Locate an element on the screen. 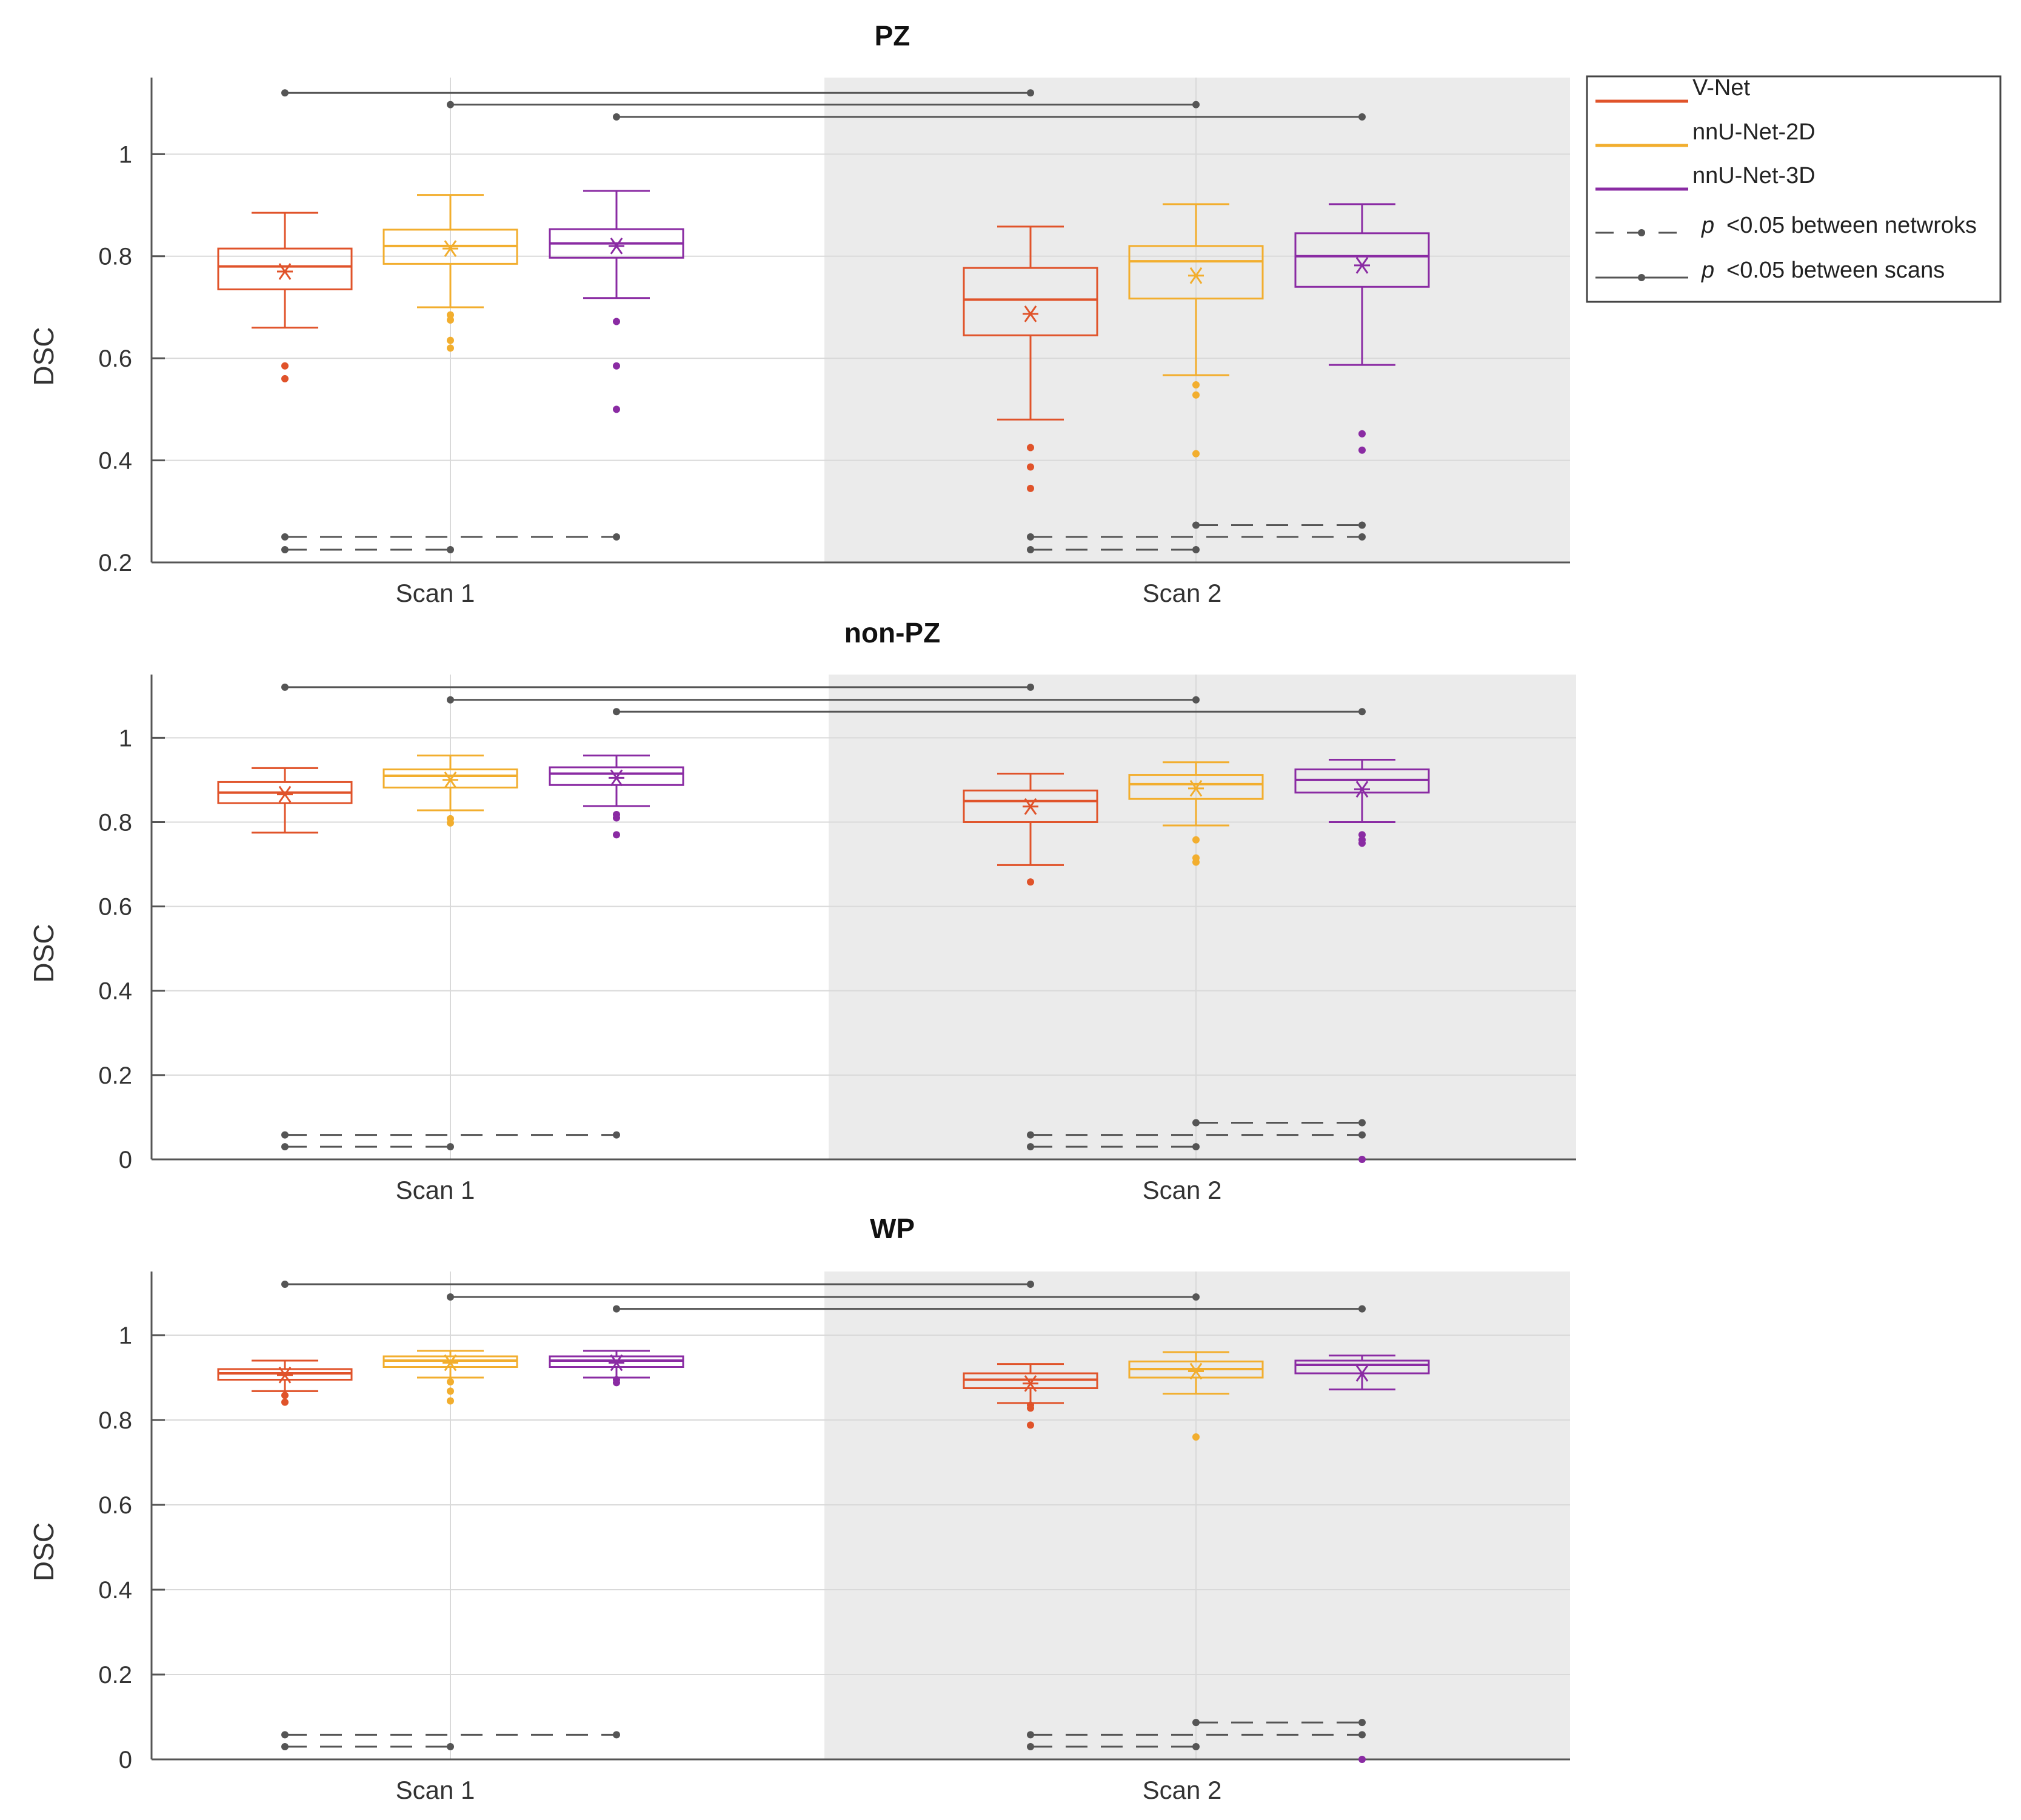 The width and height of the screenshot is (2021, 1820). legend-item-3: nnU-Net-3D is located at coordinates (1705, 177).